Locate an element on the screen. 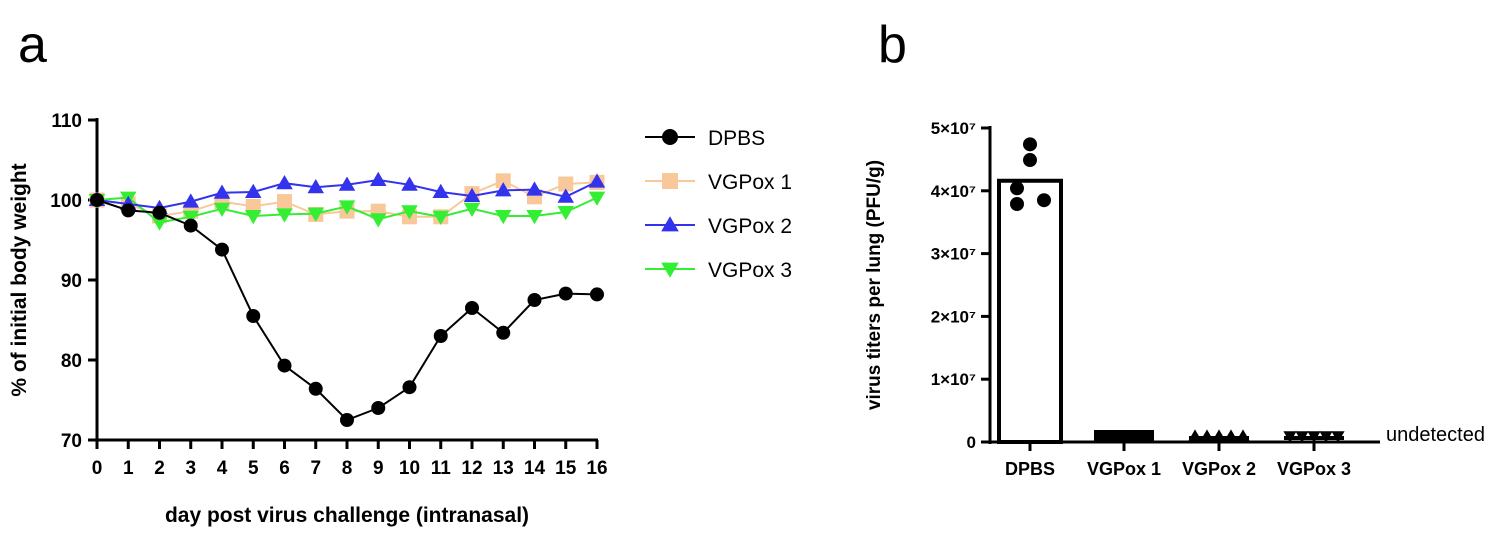 Image resolution: width=1500 pixels, height=533 pixels. x-tick-label: VGPox 2 is located at coordinates (1219, 469).